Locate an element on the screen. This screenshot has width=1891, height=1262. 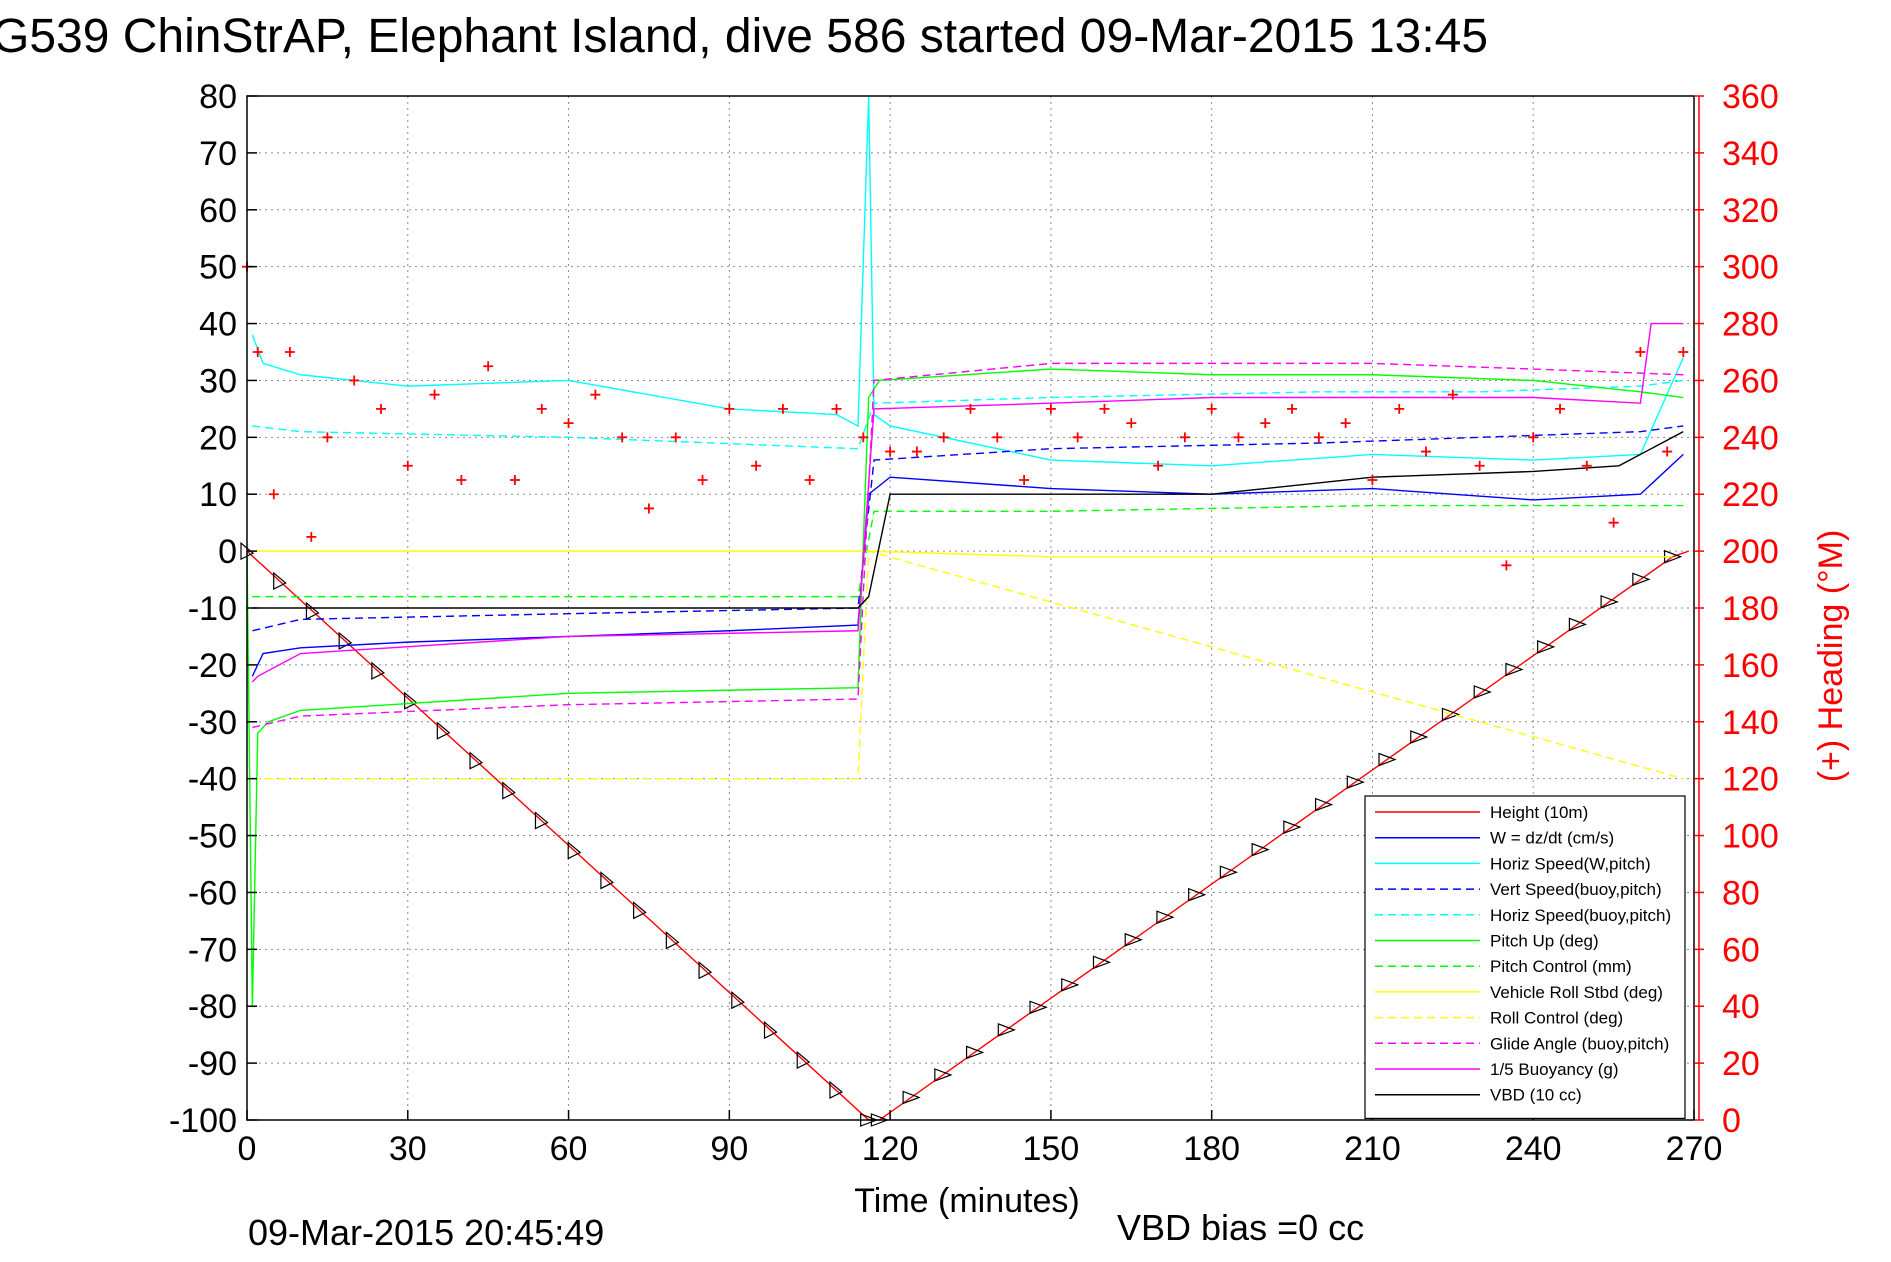
right-tick-label: 340 is located at coordinates (1750, 154).